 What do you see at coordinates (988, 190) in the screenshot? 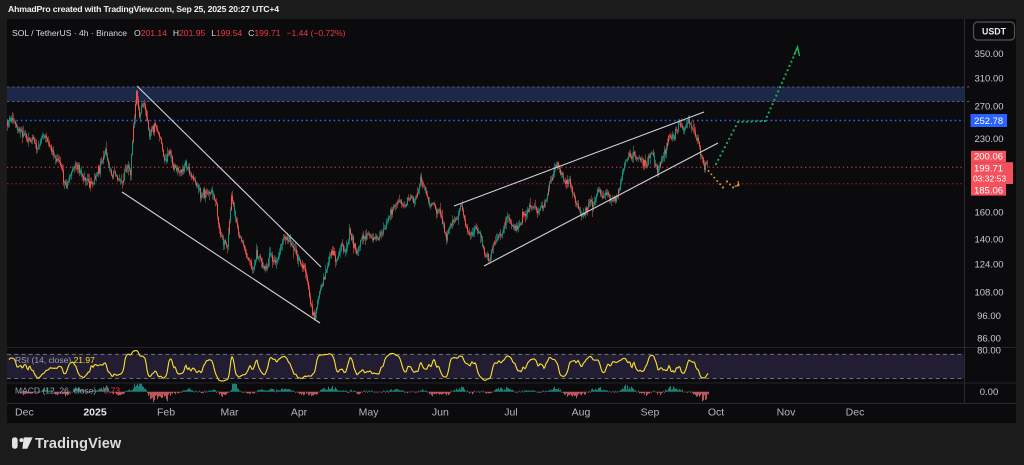
I see `svg-text: 185.06` at bounding box center [988, 190].